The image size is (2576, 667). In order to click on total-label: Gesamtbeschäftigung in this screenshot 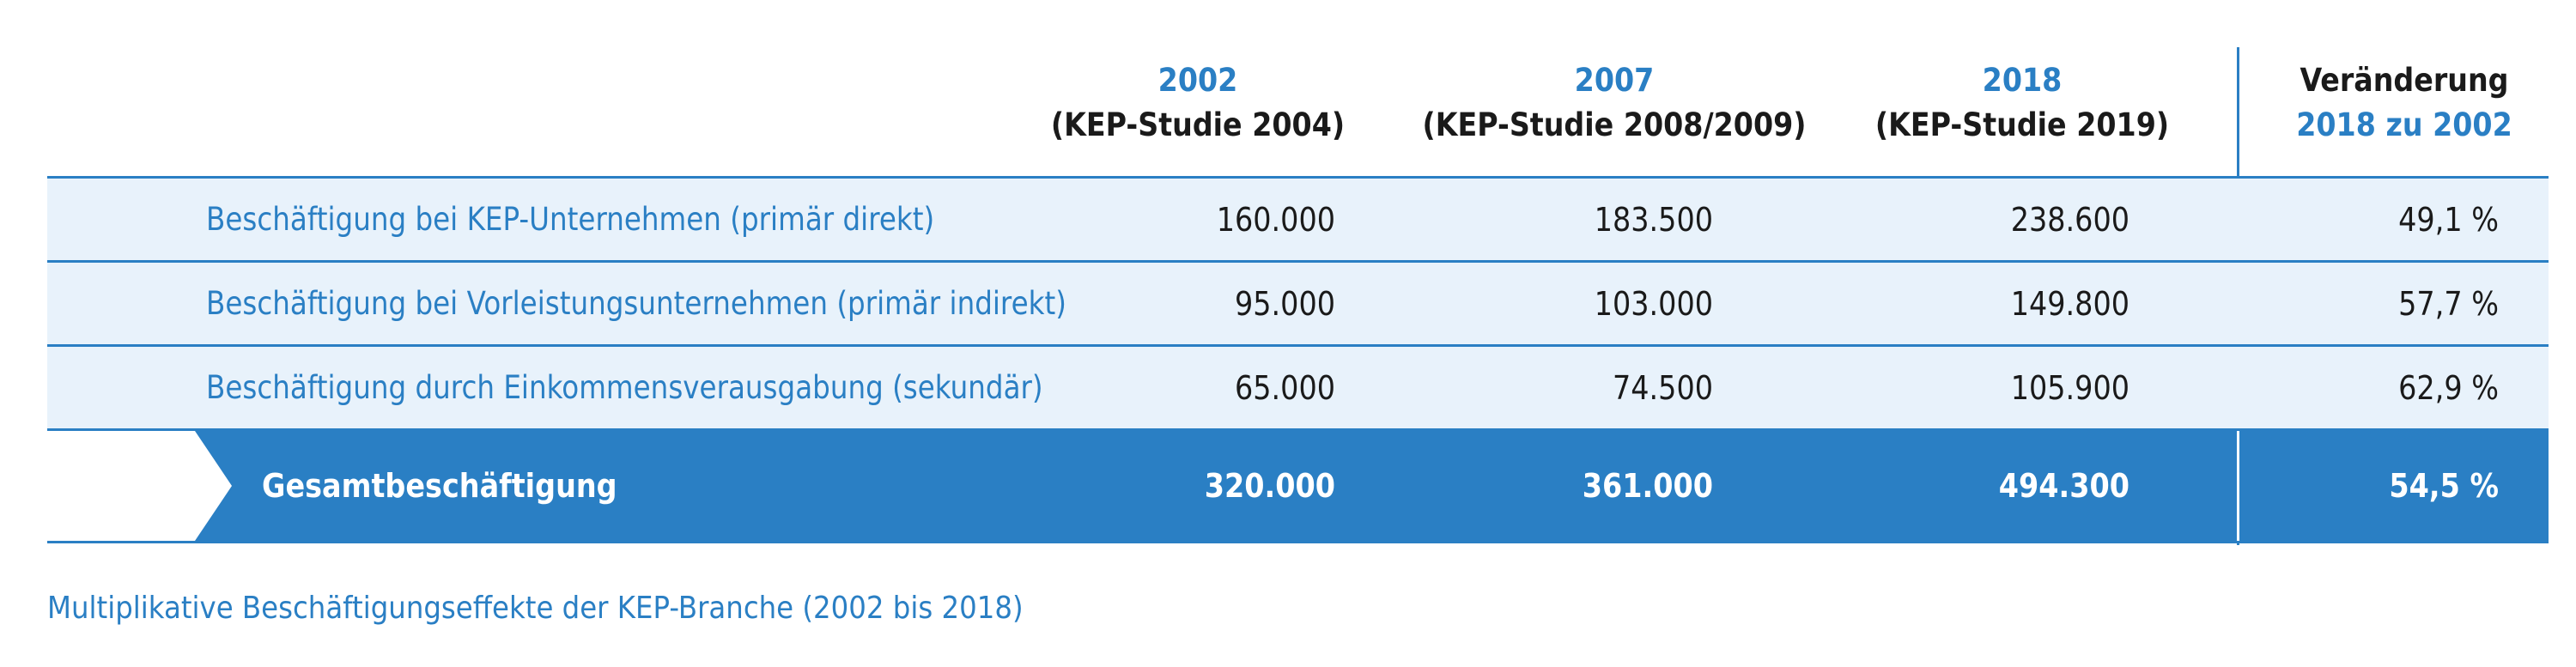, I will do `click(440, 486)`.